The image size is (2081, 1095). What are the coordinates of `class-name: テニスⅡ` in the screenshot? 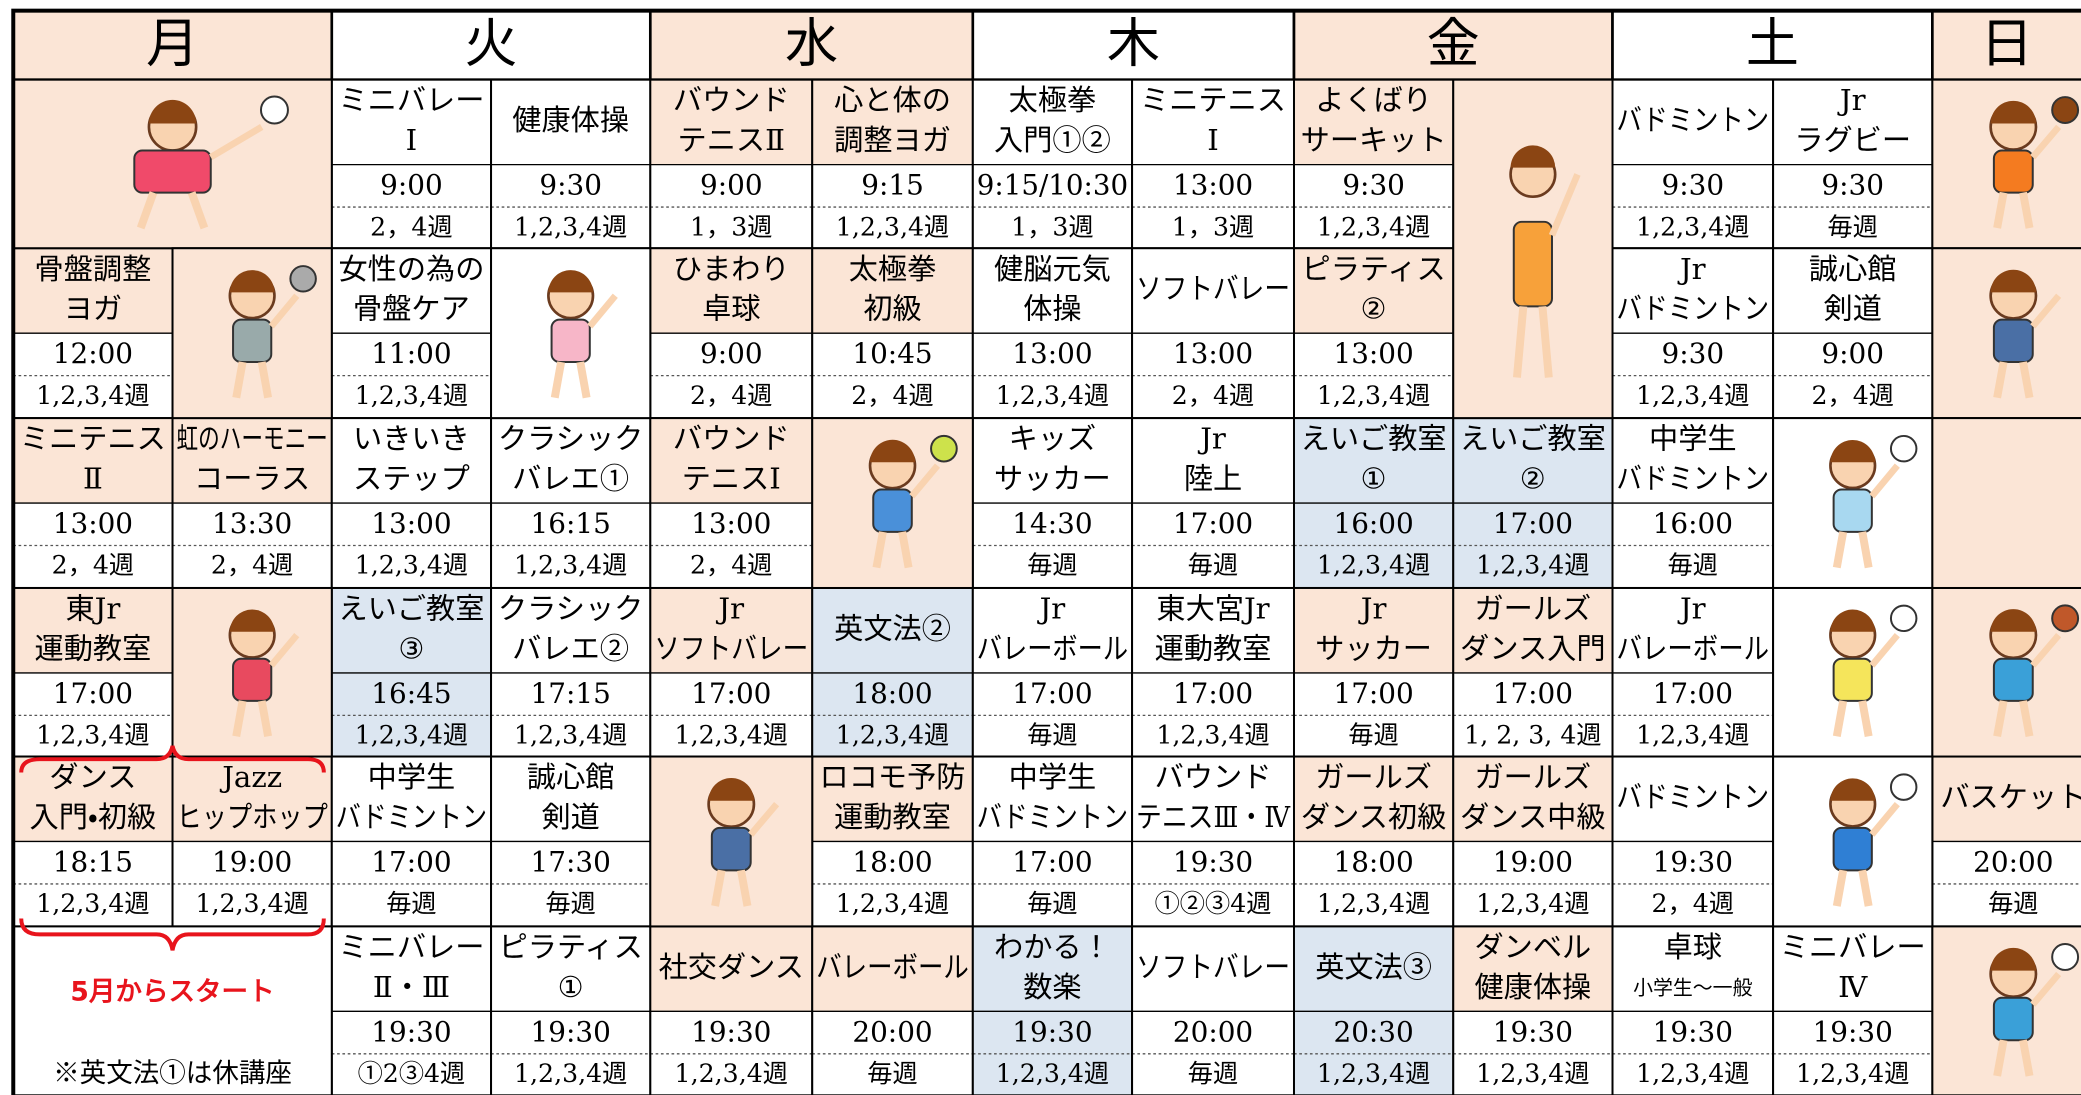 It's located at (731, 140).